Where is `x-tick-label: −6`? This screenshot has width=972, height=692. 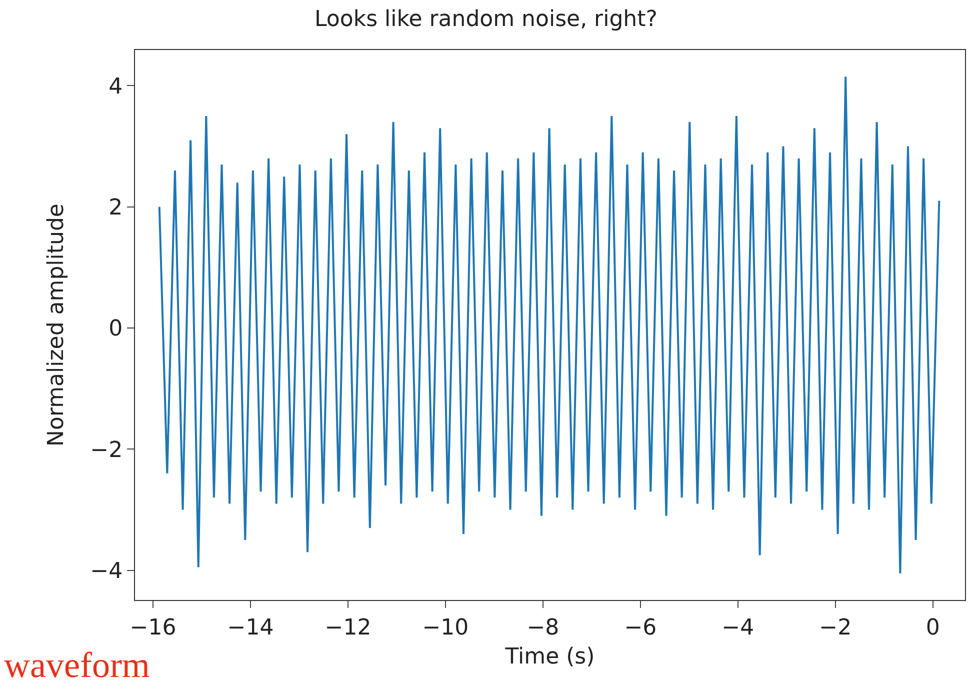 x-tick-label: −6 is located at coordinates (640, 627).